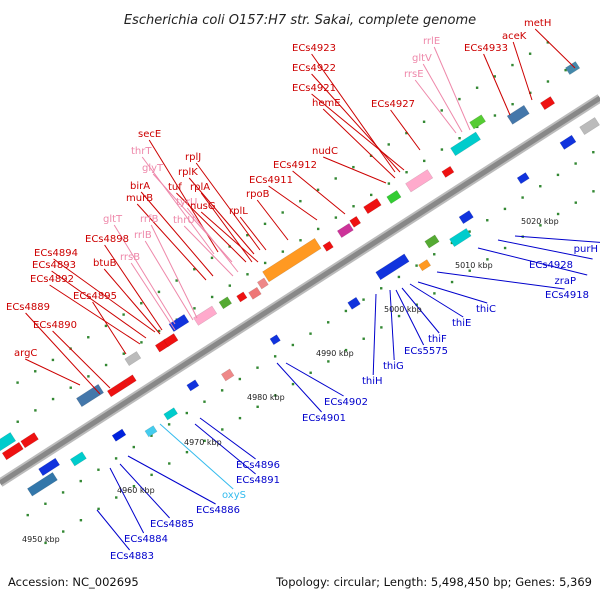  What do you see at coordinates (54, 265) in the screenshot?
I see `feature-label: ECs4893` at bounding box center [54, 265].